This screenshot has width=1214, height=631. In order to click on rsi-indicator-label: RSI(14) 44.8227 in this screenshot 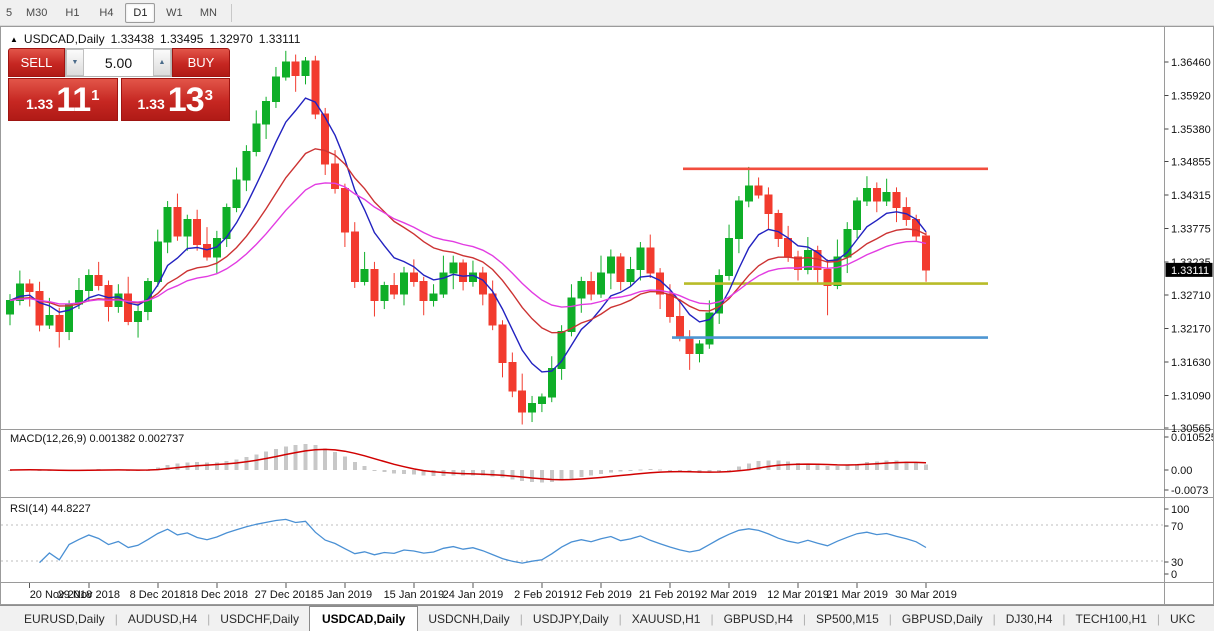, I will do `click(50, 509)`.